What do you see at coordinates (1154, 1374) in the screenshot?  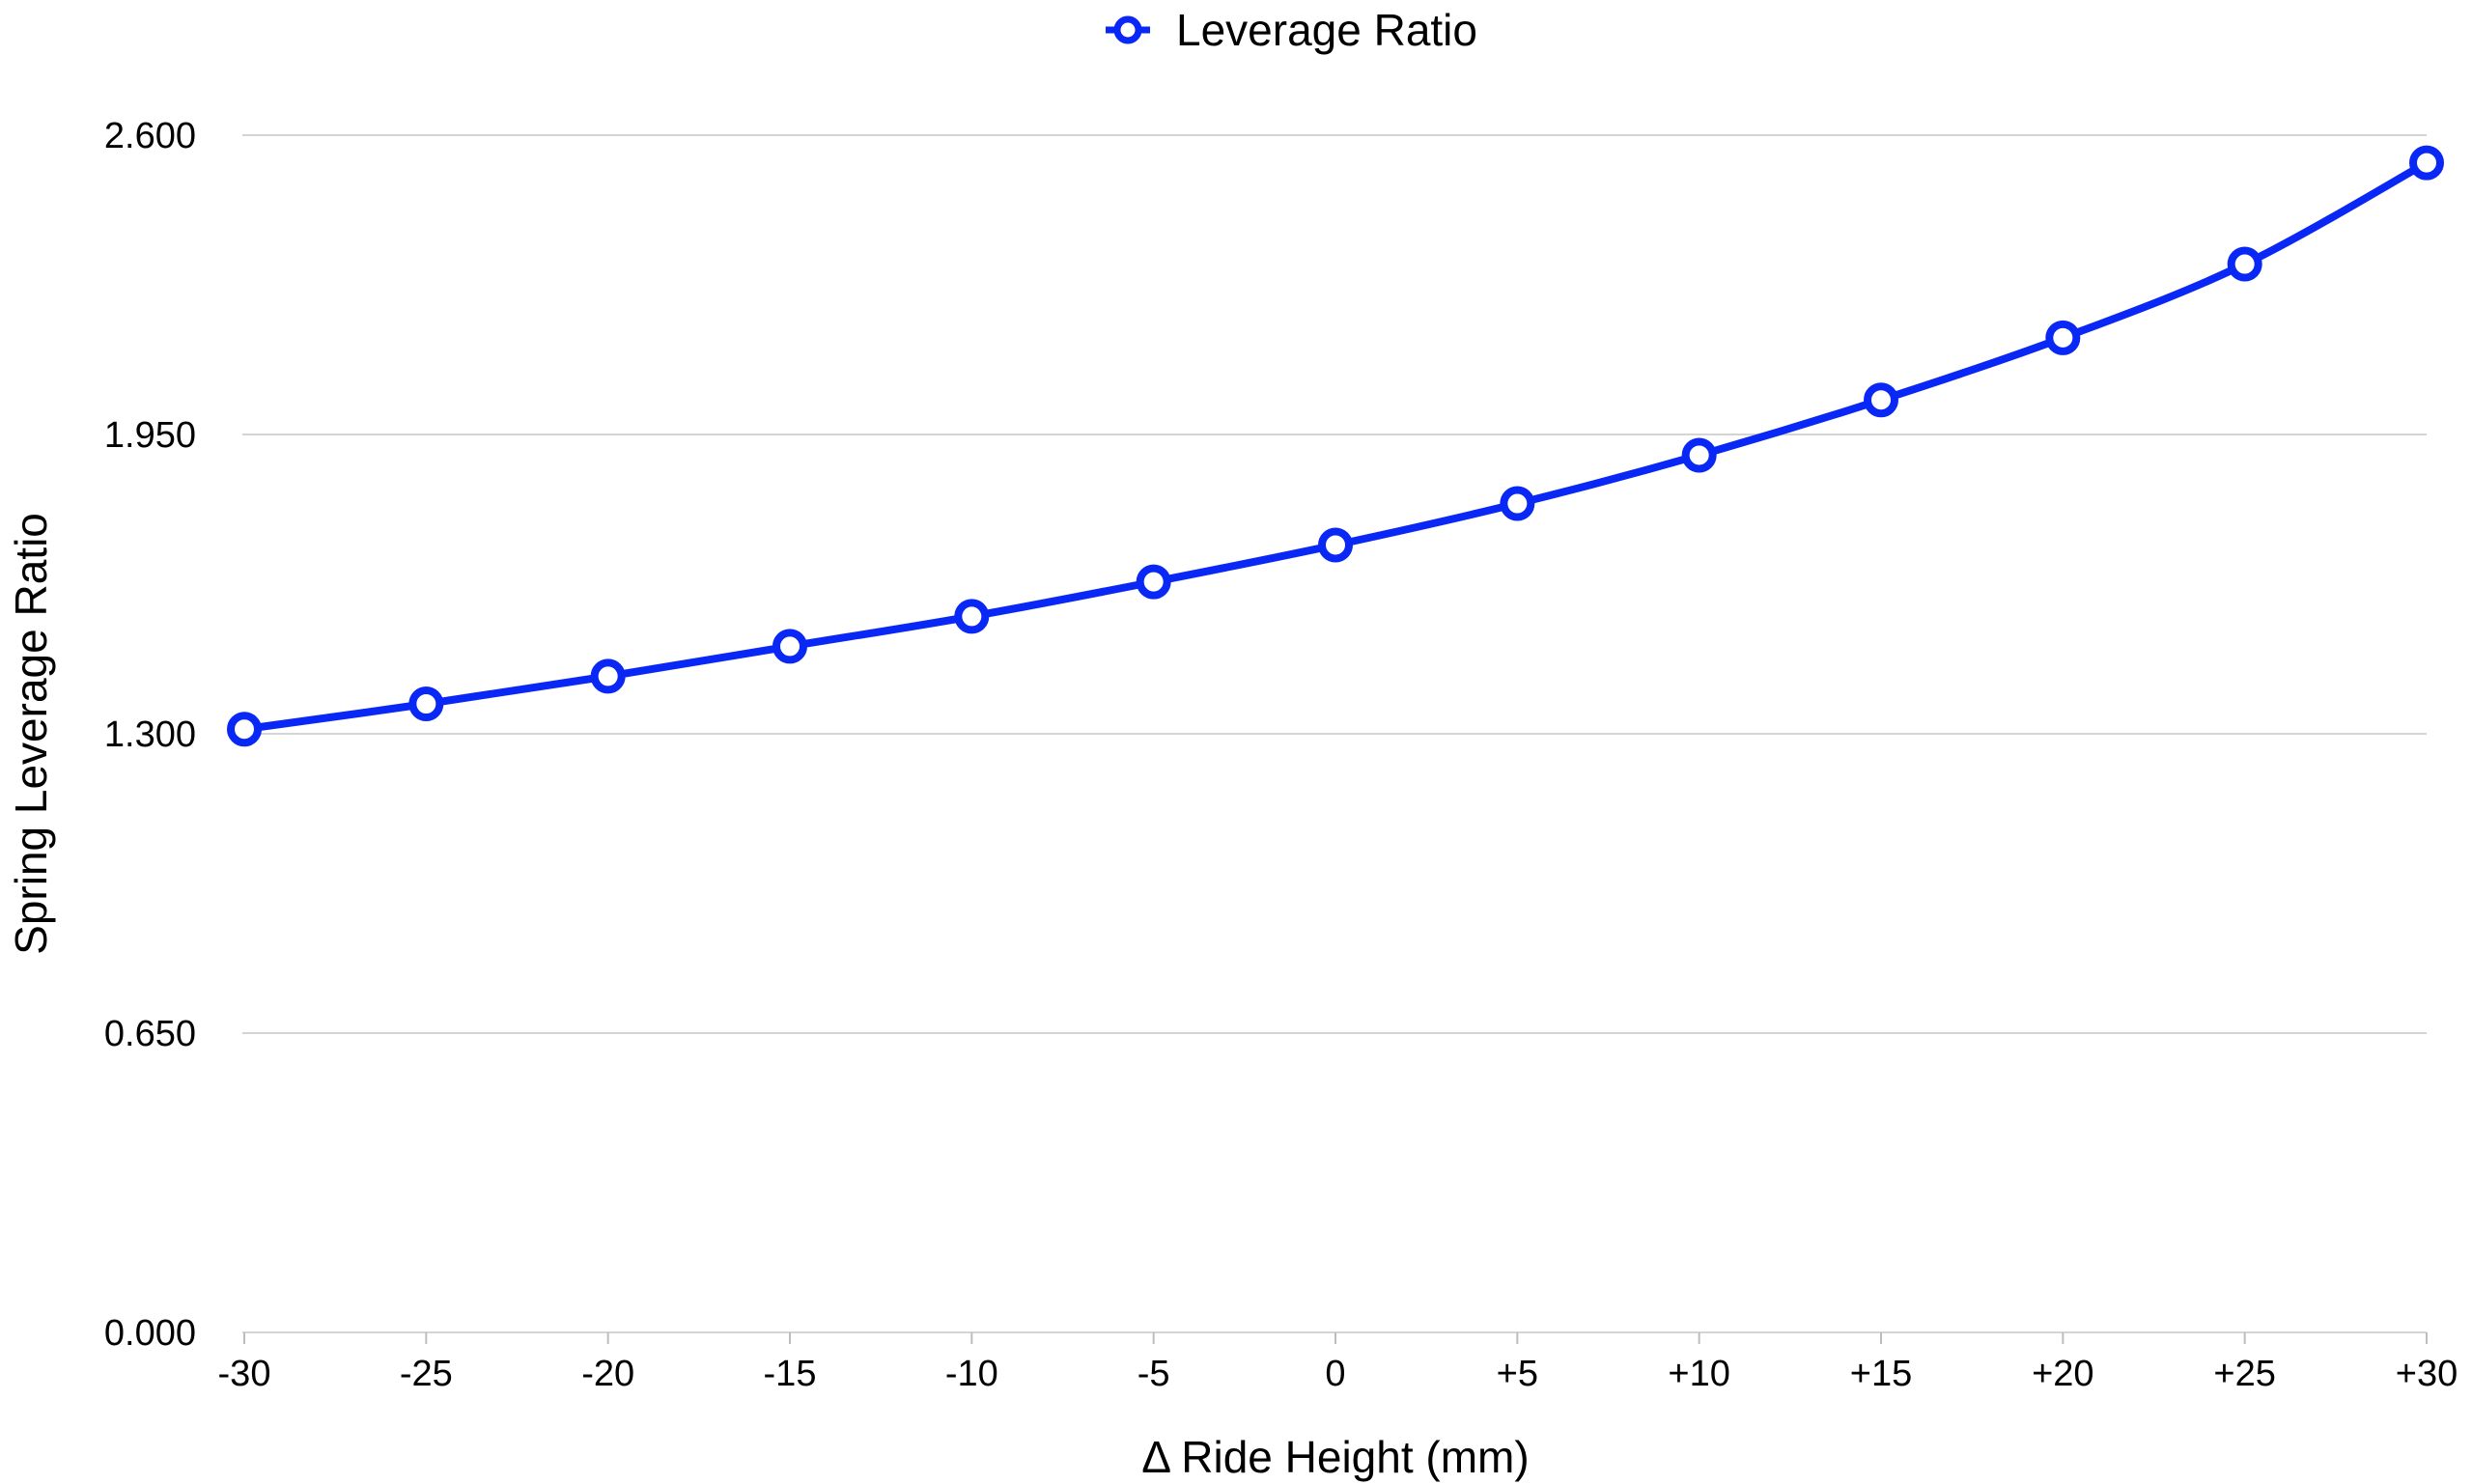 I see `x-tick-label: -5` at bounding box center [1154, 1374].